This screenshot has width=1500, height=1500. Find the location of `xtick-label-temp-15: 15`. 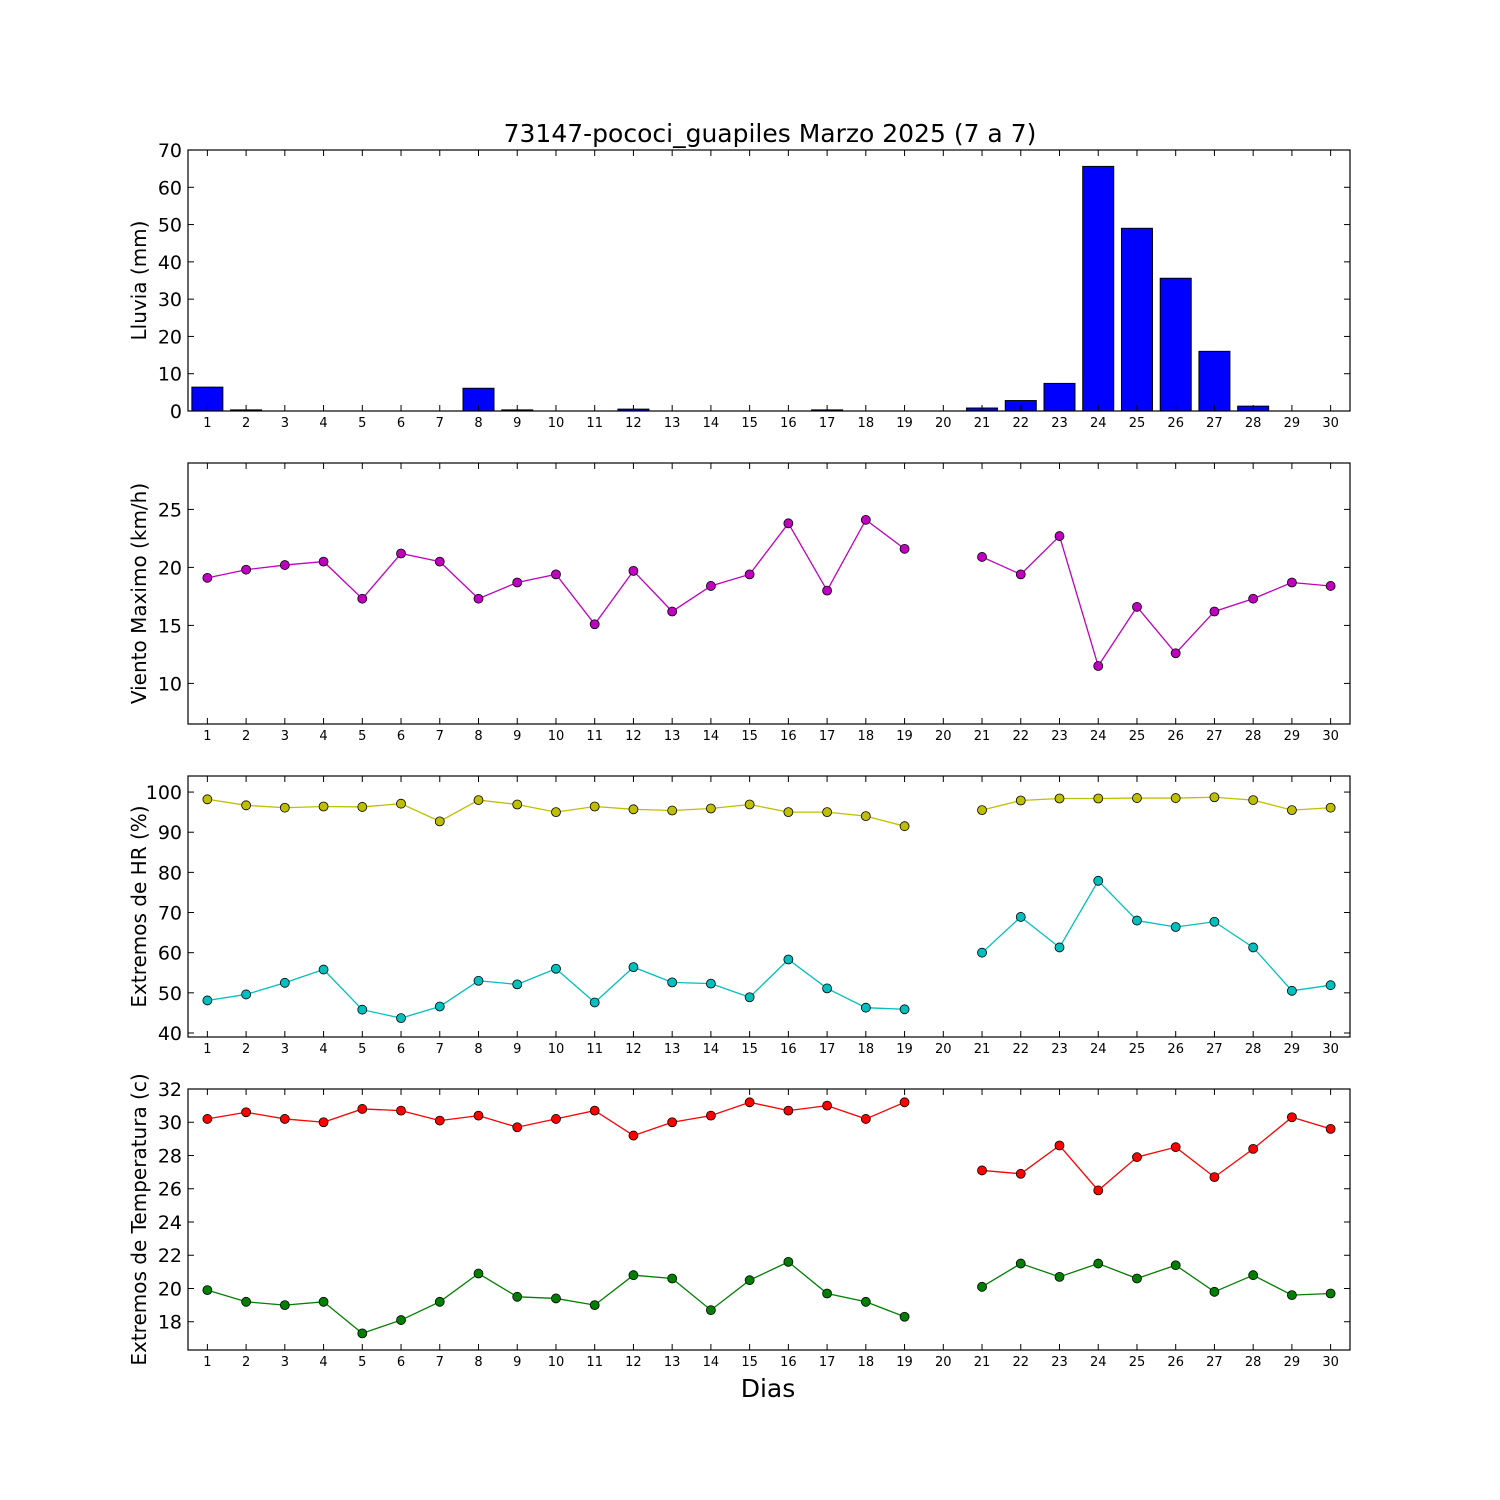

xtick-label-temp-15: 15 is located at coordinates (749, 1362).